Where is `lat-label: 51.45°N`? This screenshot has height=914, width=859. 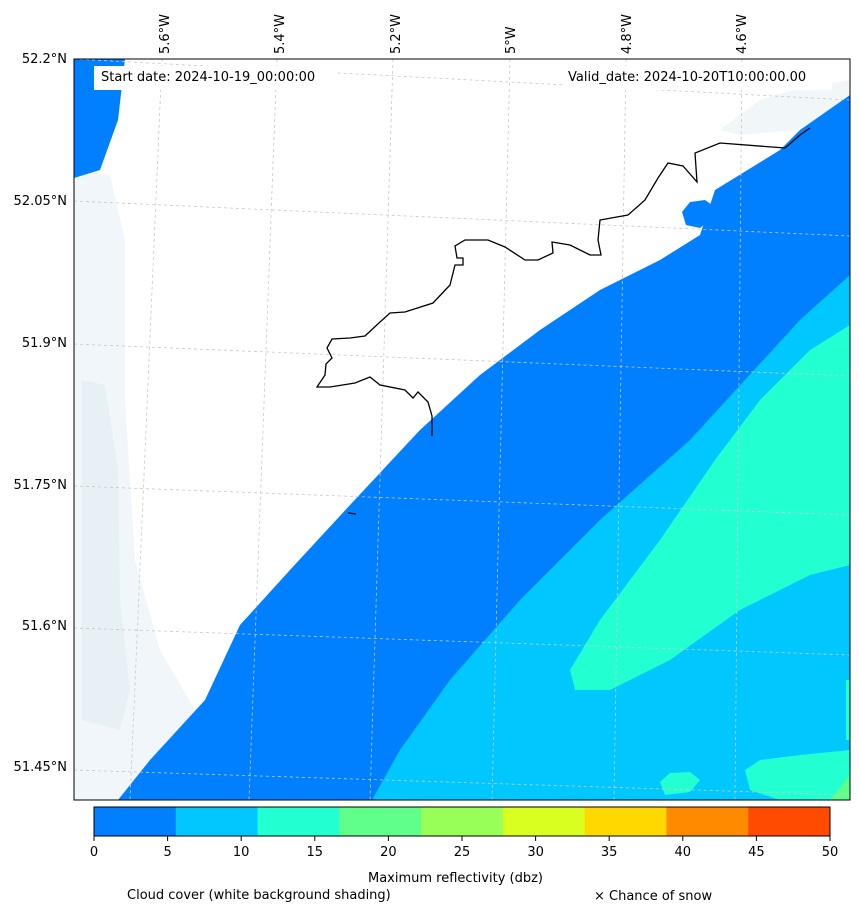 lat-label: 51.45°N is located at coordinates (40, 767).